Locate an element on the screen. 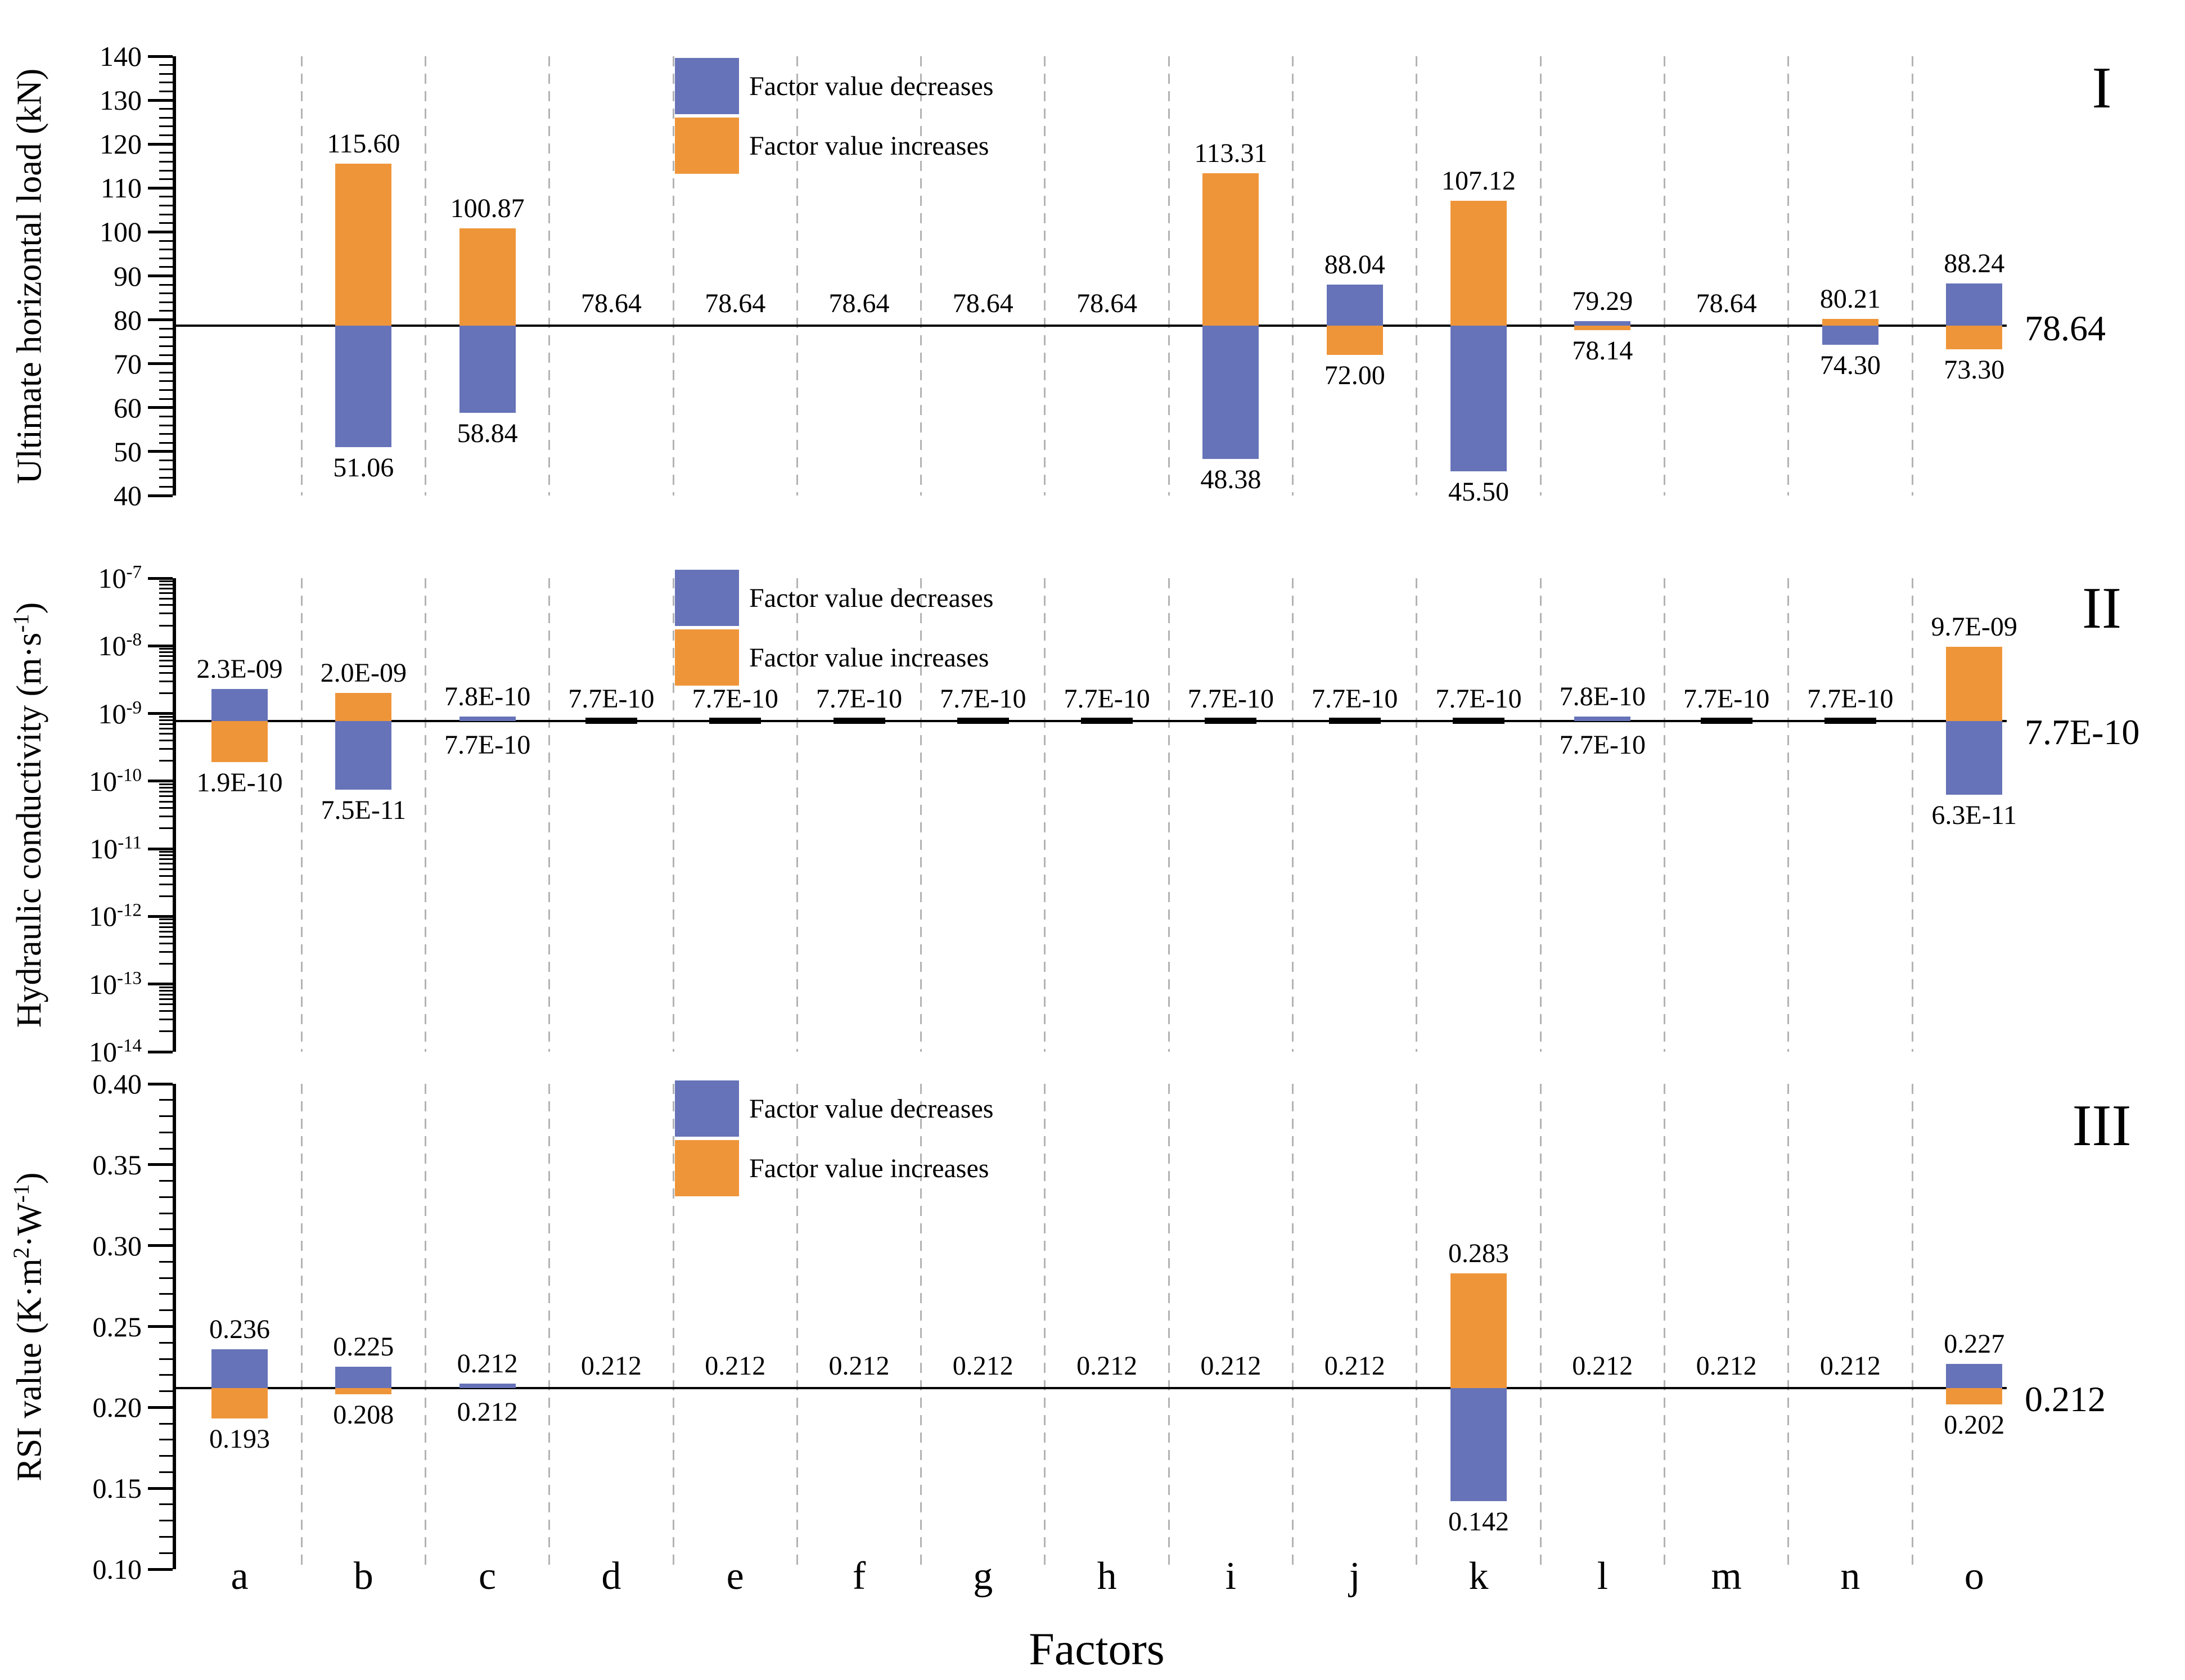  baseline-label-II-j: 7.7E-10 is located at coordinates (1355, 699).